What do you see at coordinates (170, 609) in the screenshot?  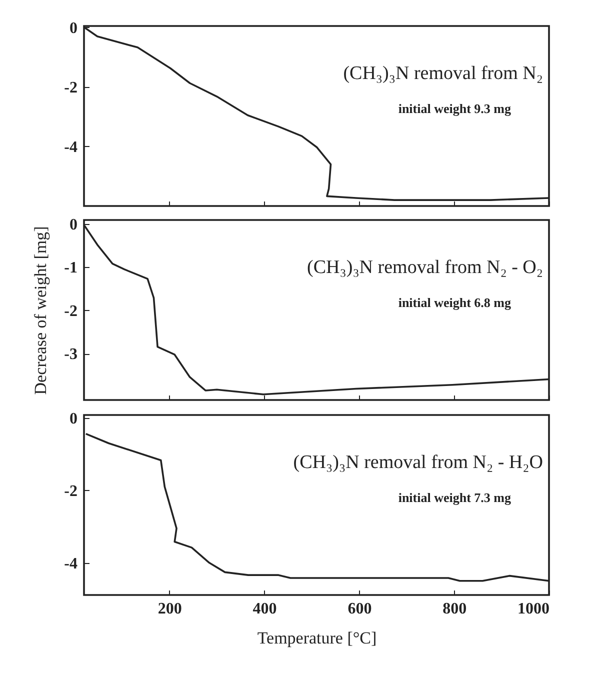 I see `x-tick-label: 200` at bounding box center [170, 609].